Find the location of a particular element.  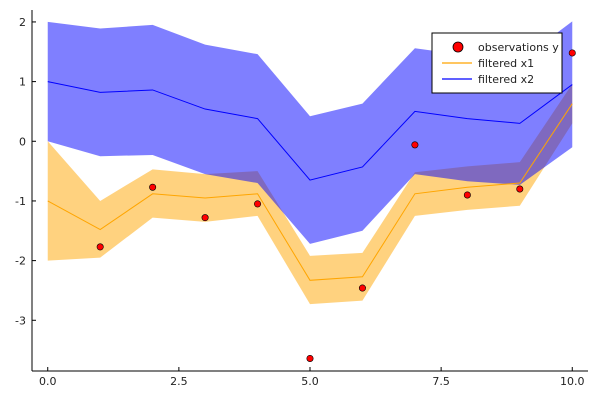

y-tick-label: 2 is located at coordinates (22, 22).